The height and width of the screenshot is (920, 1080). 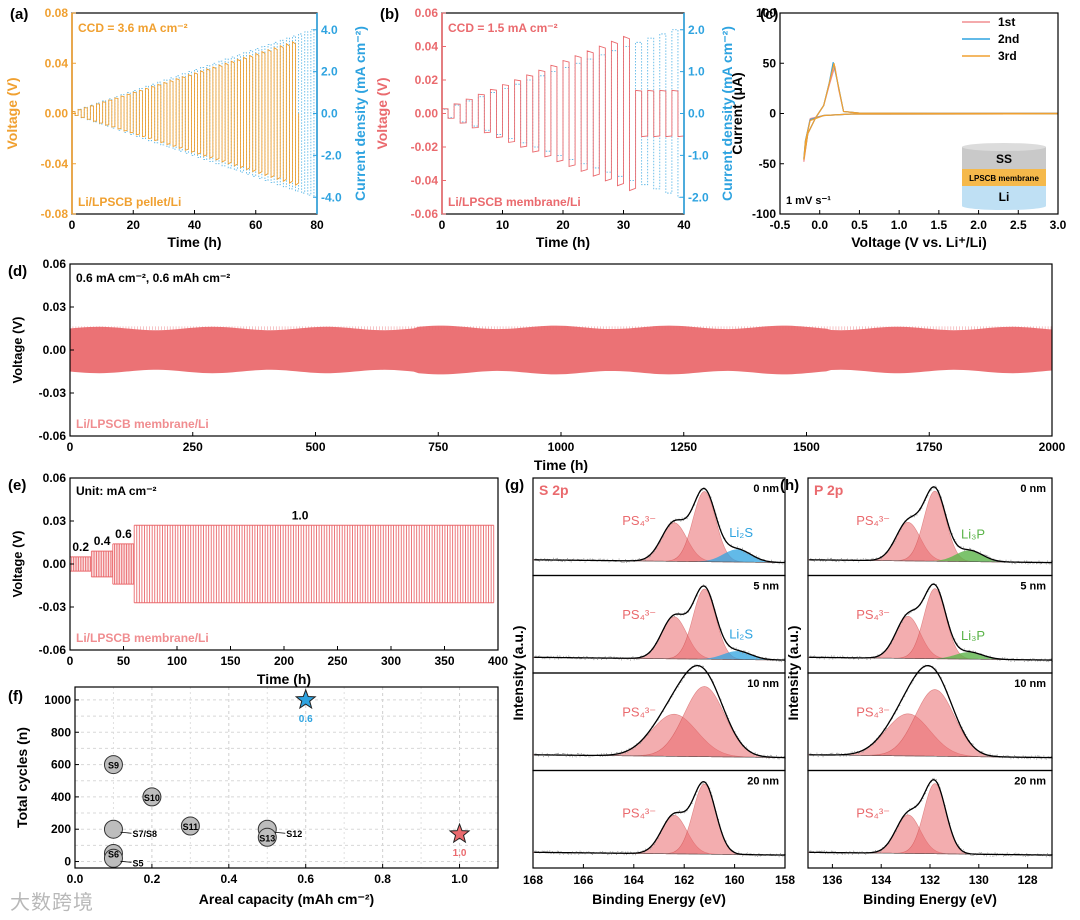 What do you see at coordinates (444, 661) in the screenshot?
I see `x-tick-label: 350` at bounding box center [444, 661].